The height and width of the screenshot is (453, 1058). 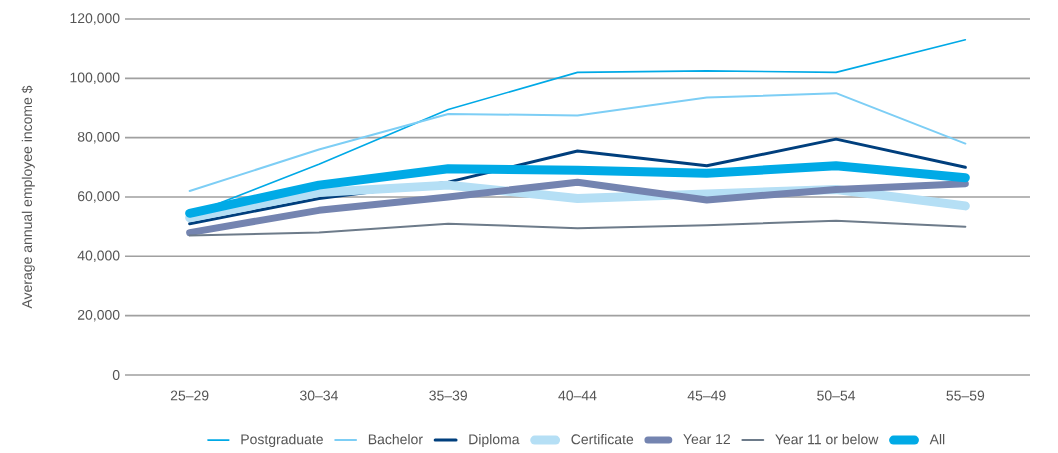 What do you see at coordinates (706, 439) in the screenshot?
I see `legend-label: Year 12` at bounding box center [706, 439].